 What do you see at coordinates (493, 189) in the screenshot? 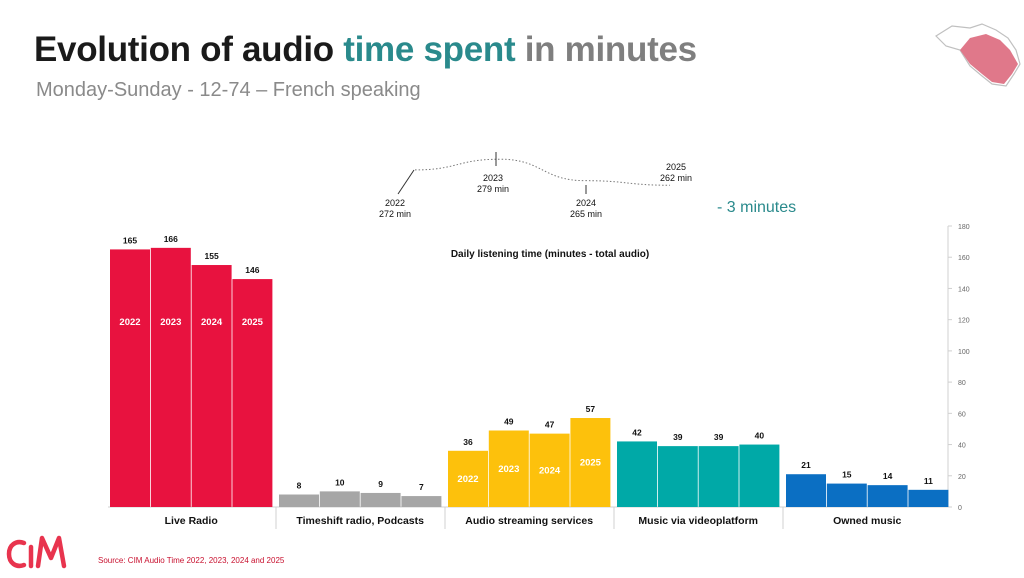
I see `total-minutes-label: 279 min` at bounding box center [493, 189].